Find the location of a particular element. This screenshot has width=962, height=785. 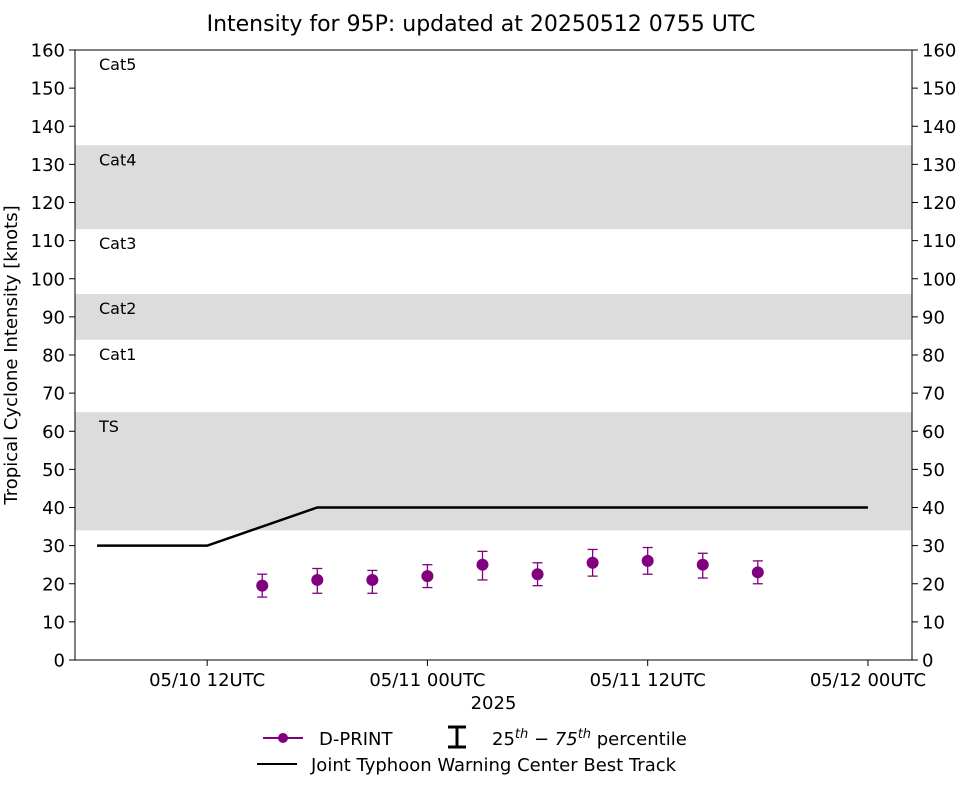

category-labels: TS Cat1 Cat2 Cat3 Cat4 Cat5 is located at coordinates (117, 245).